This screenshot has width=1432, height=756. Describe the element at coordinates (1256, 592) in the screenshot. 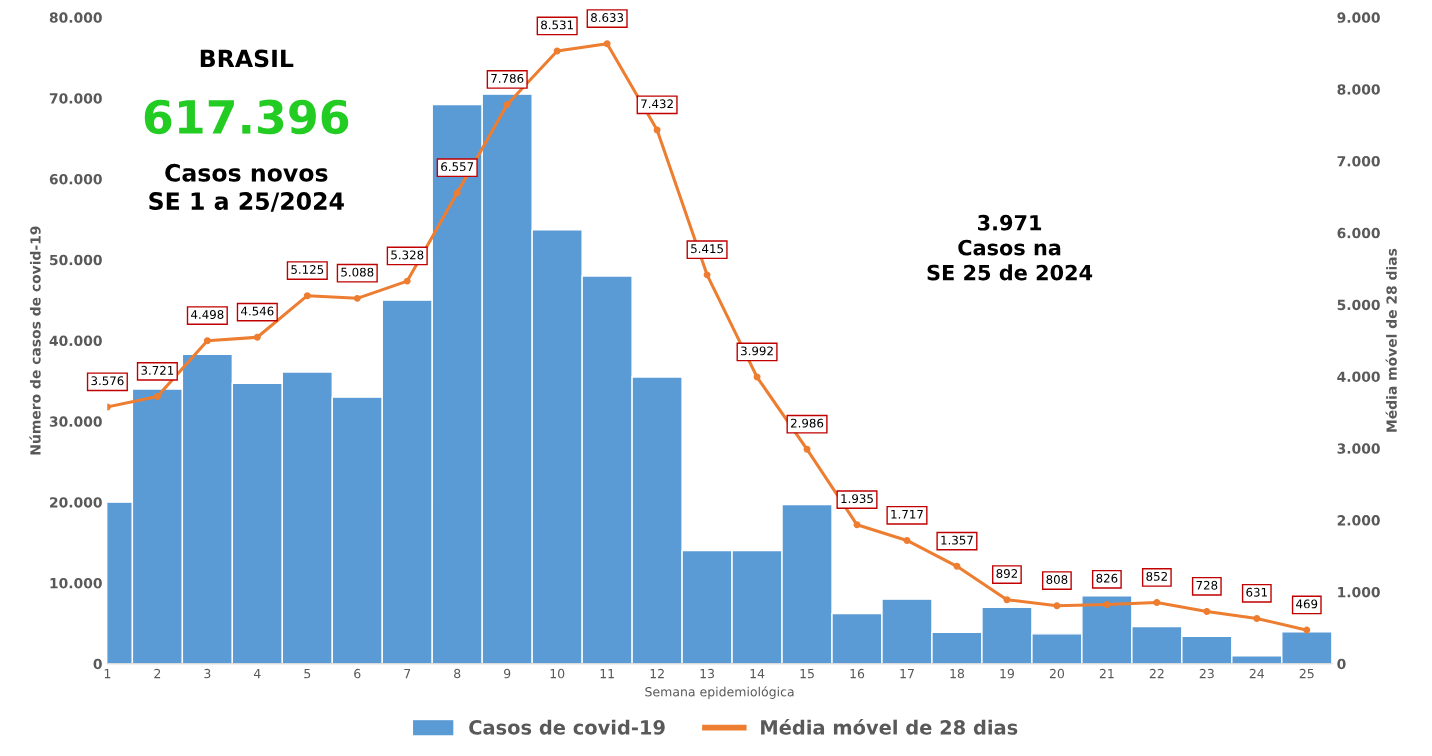

I see `data-label: 631` at that location.